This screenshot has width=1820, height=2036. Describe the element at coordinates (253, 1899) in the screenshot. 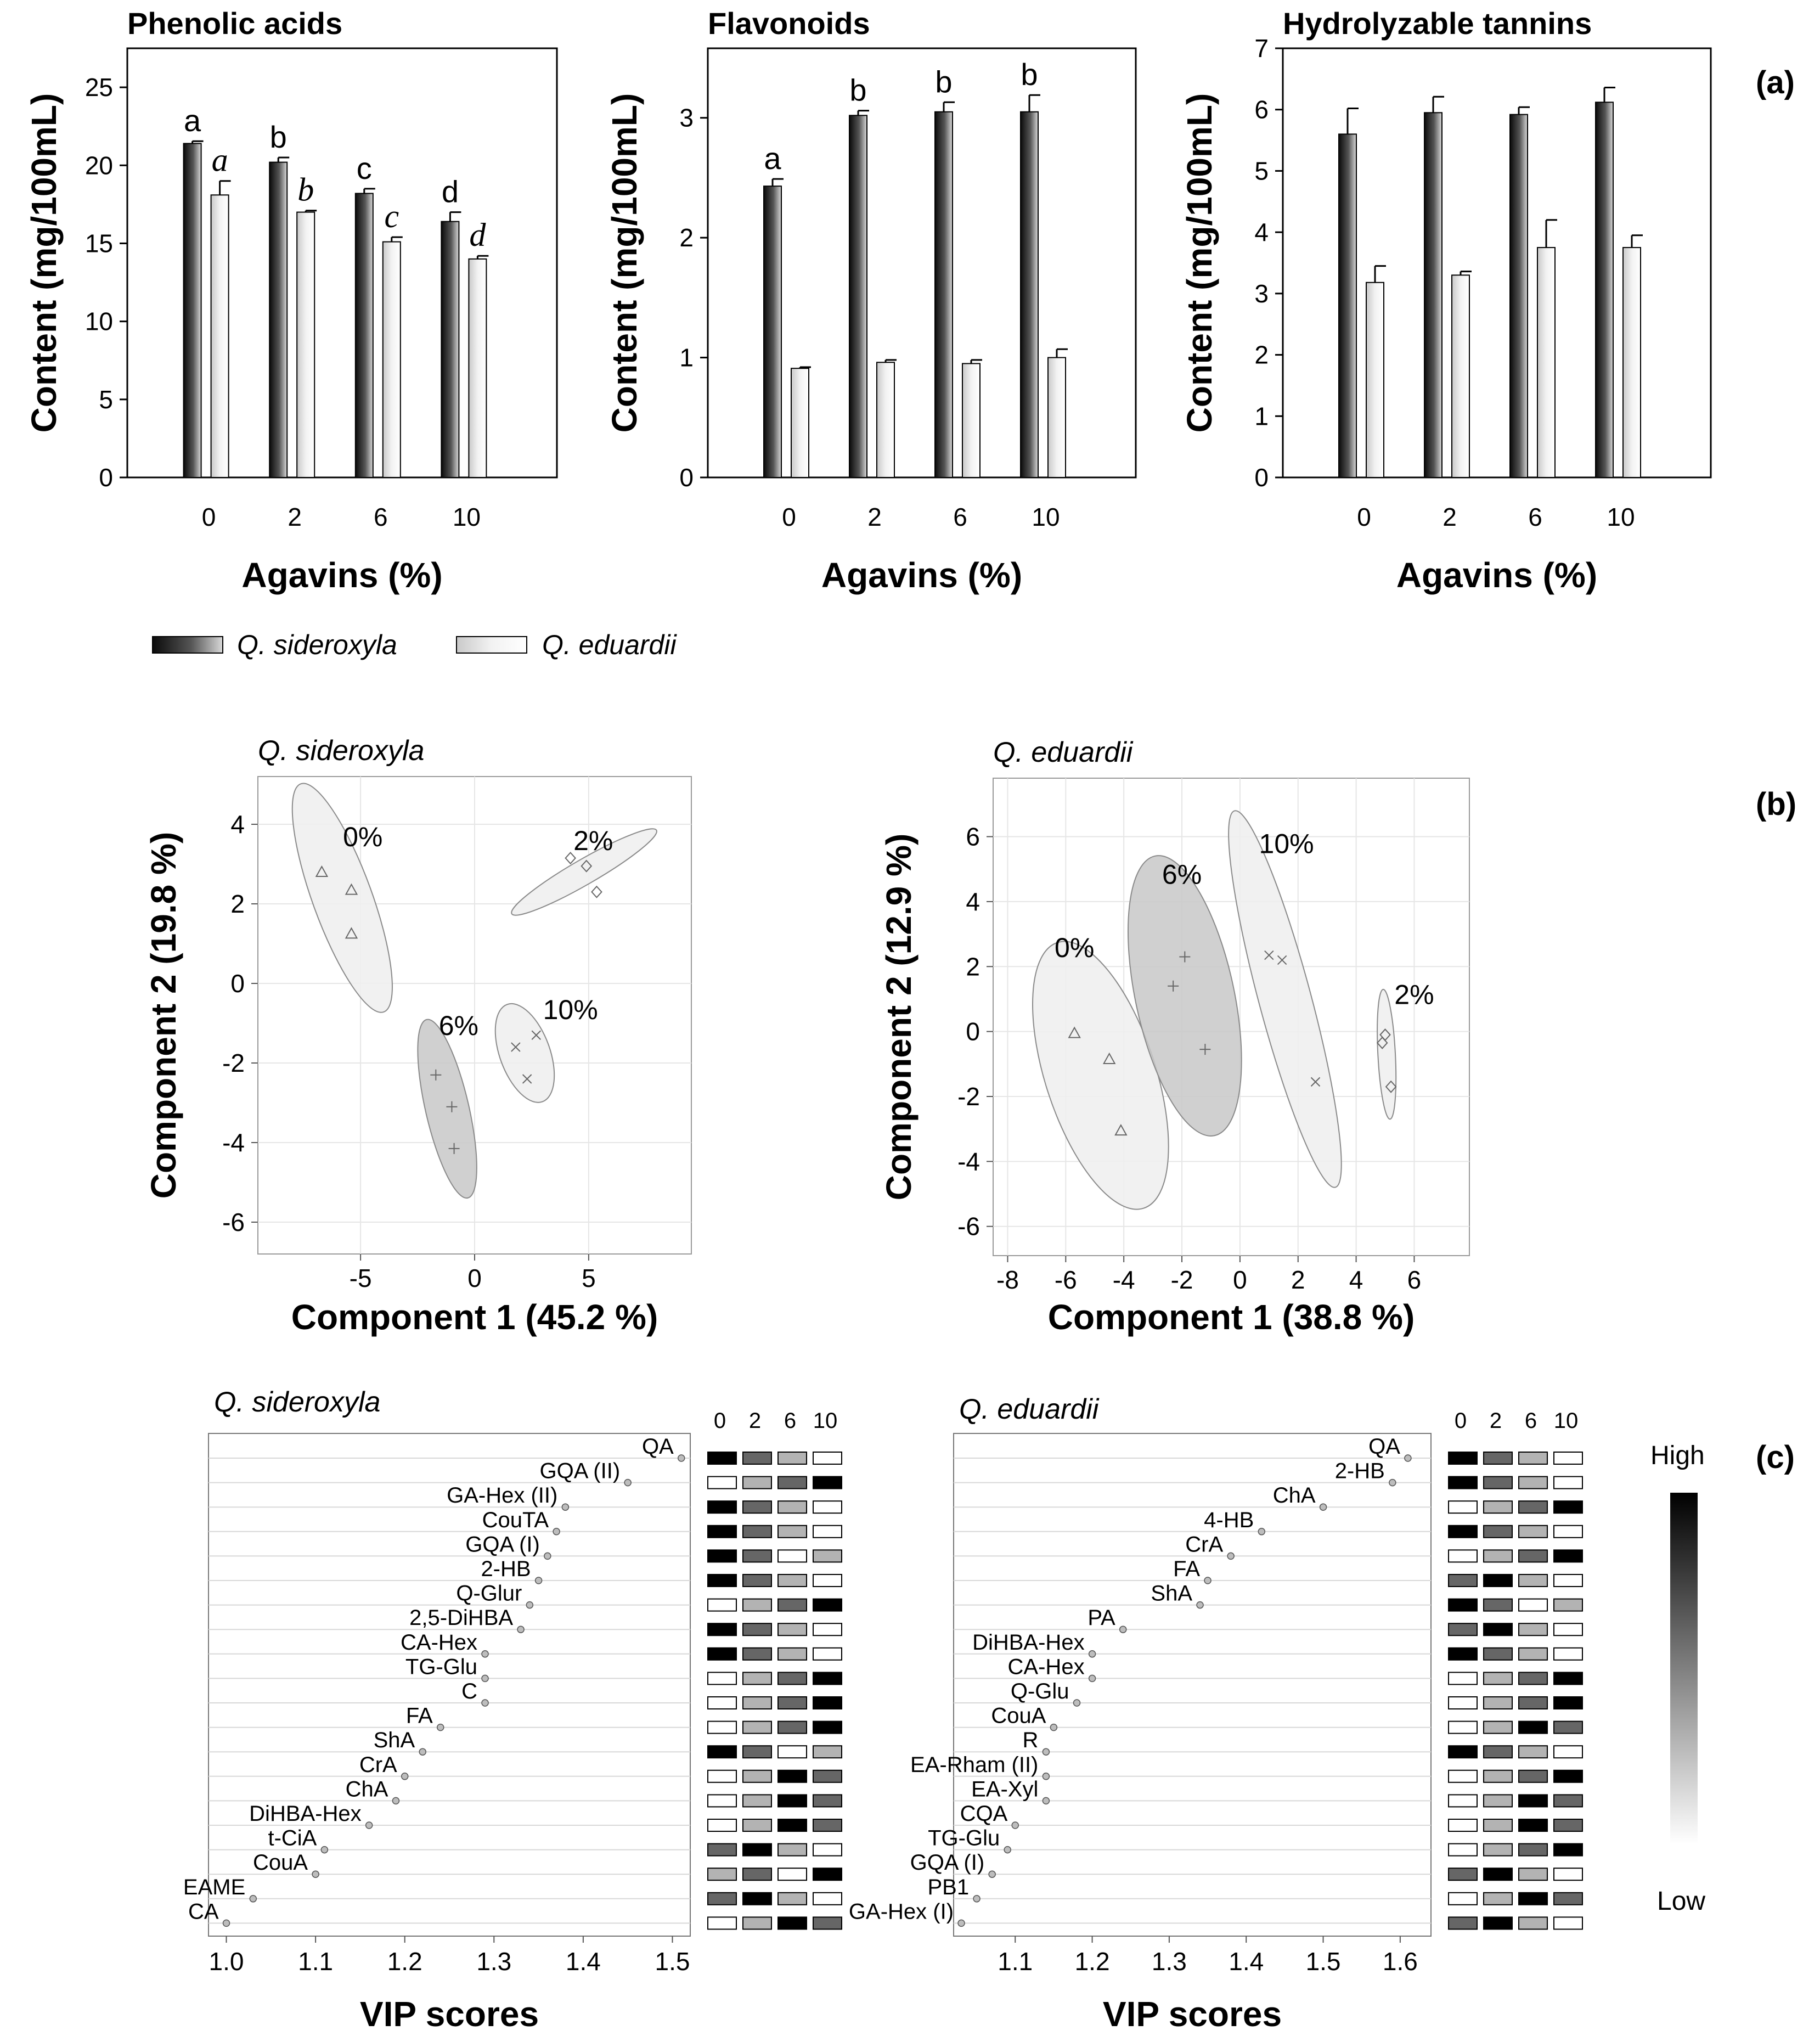

I see `vip-point-eame` at that location.